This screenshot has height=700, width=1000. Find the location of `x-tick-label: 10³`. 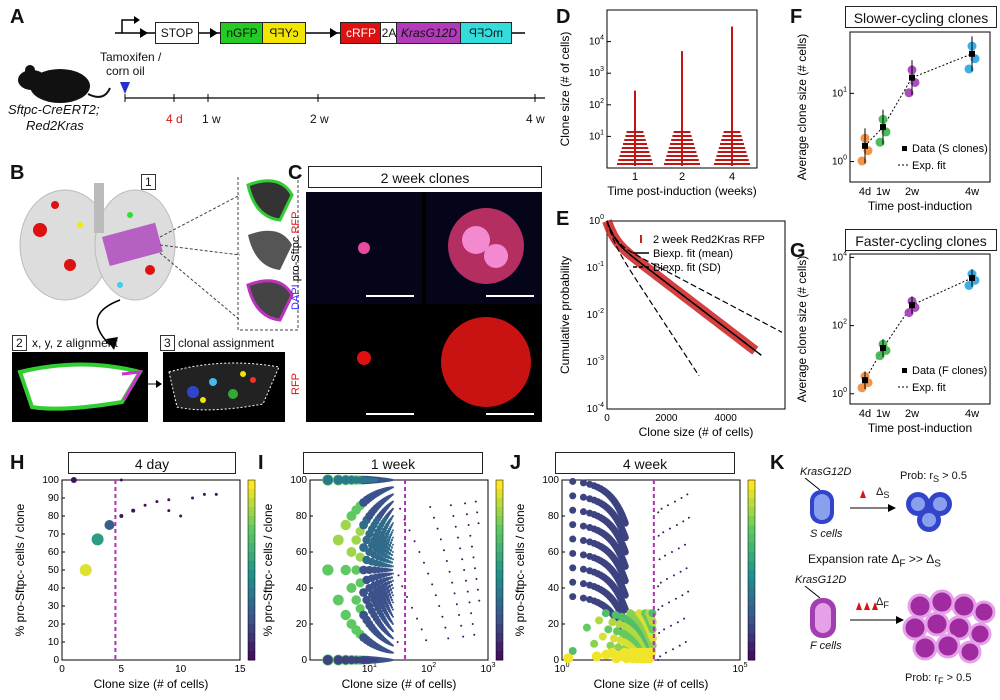

x-tick-label: 10³ is located at coordinates (487, 668).